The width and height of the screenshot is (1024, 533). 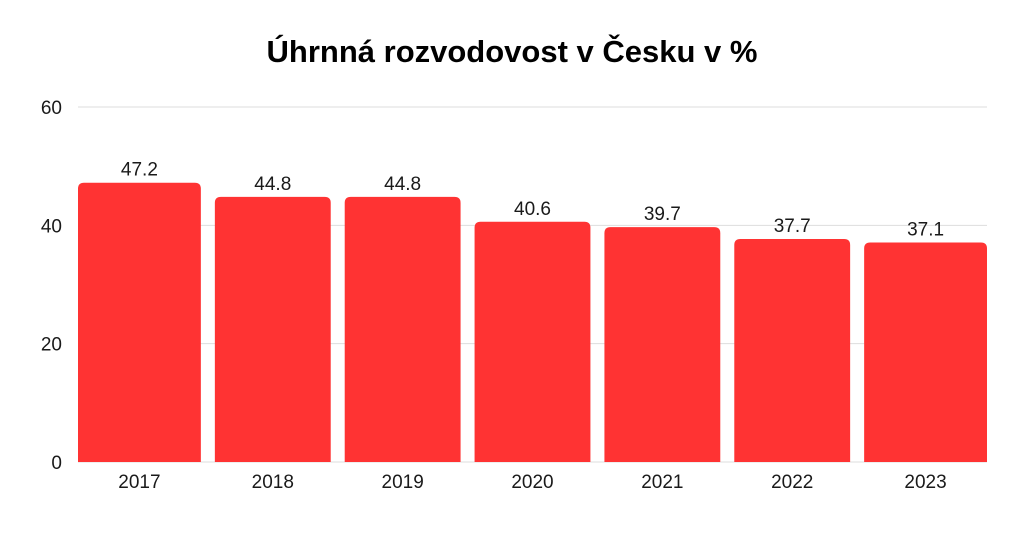 I want to click on bar-2018, so click(x=272, y=329).